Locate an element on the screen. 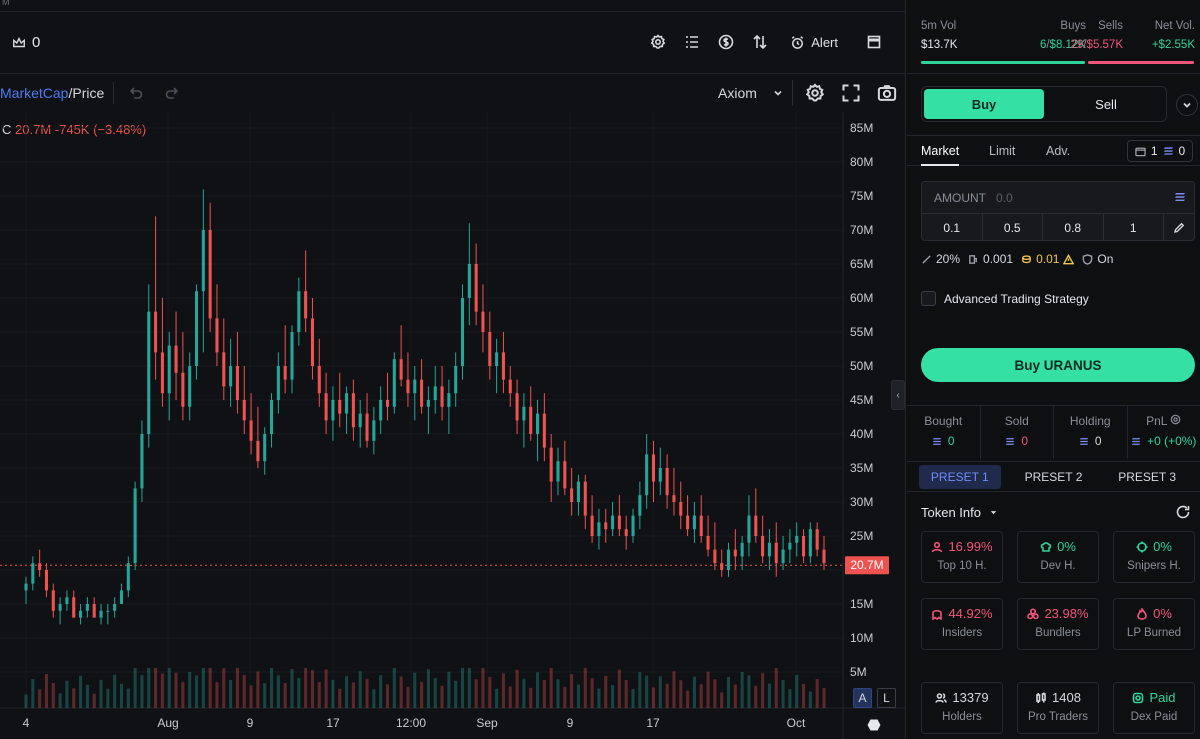 This screenshot has width=1200, height=739. y-tick-label: 35M is located at coordinates (861, 468).